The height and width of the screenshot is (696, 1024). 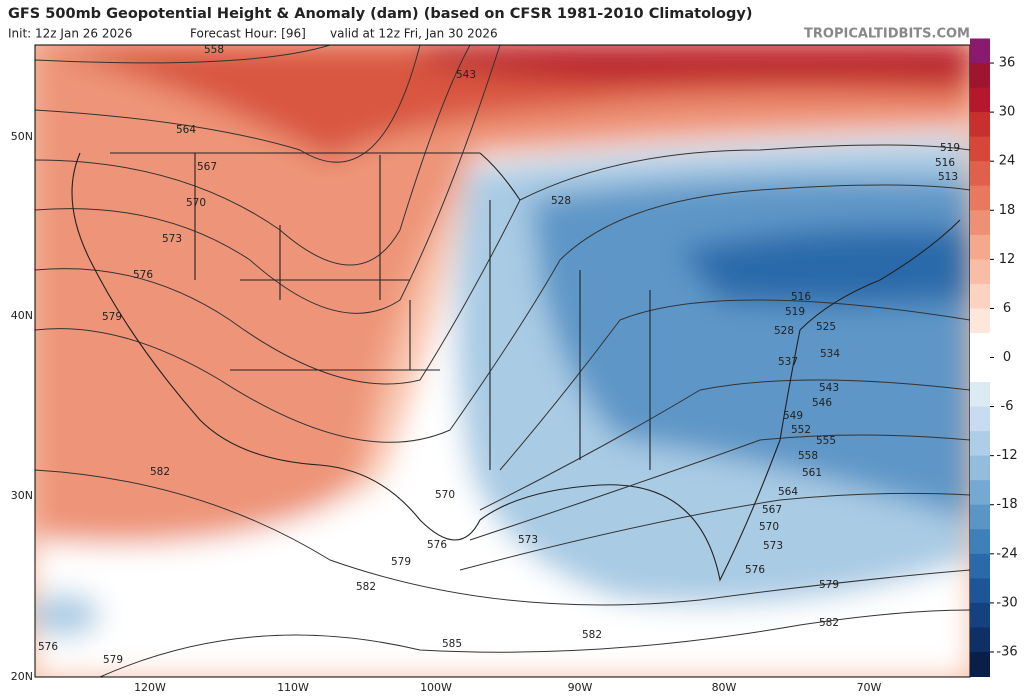 What do you see at coordinates (1007, 63) in the screenshot?
I see `colorbar-tick-label: 36` at bounding box center [1007, 63].